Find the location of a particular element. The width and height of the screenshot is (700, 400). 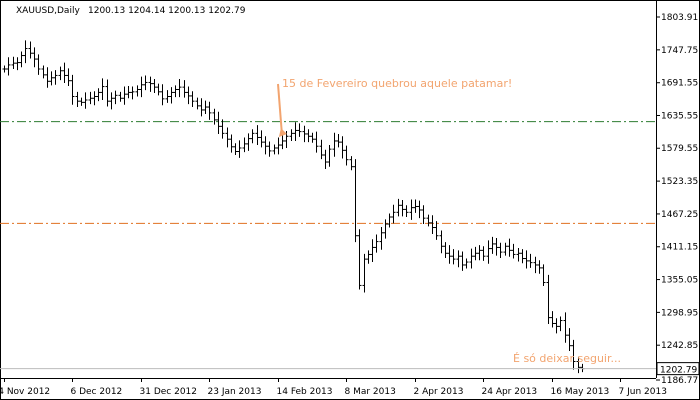

x-tick-label: 8 Mar 2013 is located at coordinates (370, 392).